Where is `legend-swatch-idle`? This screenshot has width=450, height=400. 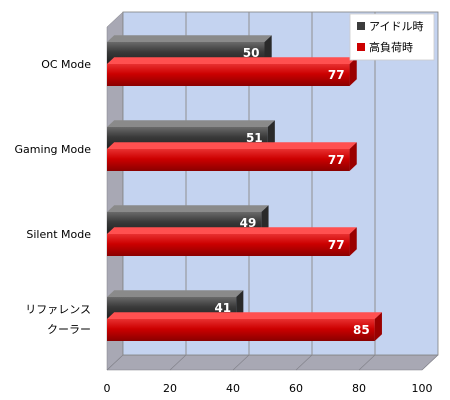 legend-swatch-idle is located at coordinates (361, 26).